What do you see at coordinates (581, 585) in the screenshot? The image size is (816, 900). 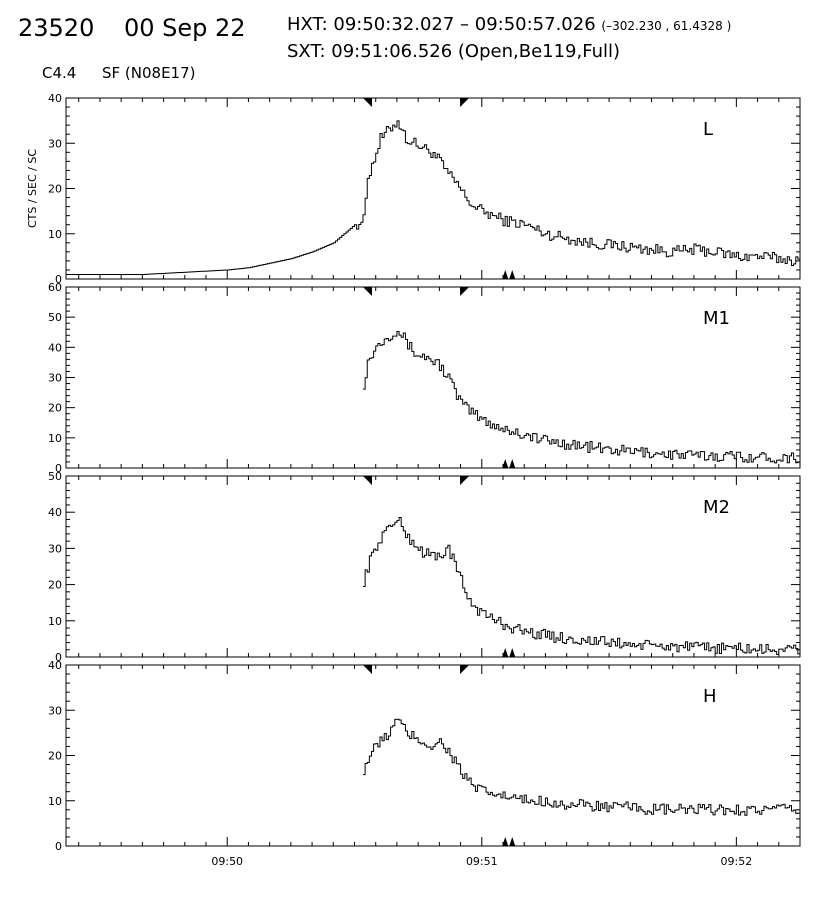 I see `series-line-m2` at bounding box center [581, 585].